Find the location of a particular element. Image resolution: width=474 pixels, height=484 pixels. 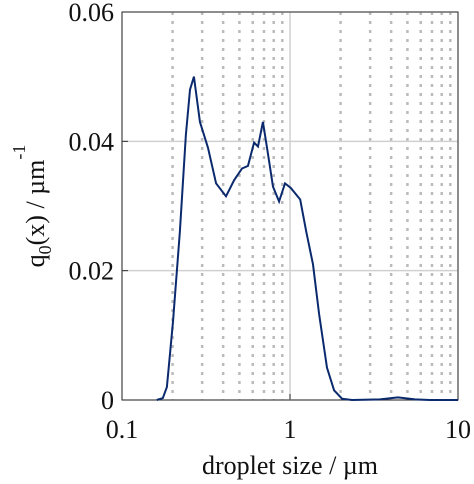

x-axis-label: droplet size / µm is located at coordinates (290, 465).